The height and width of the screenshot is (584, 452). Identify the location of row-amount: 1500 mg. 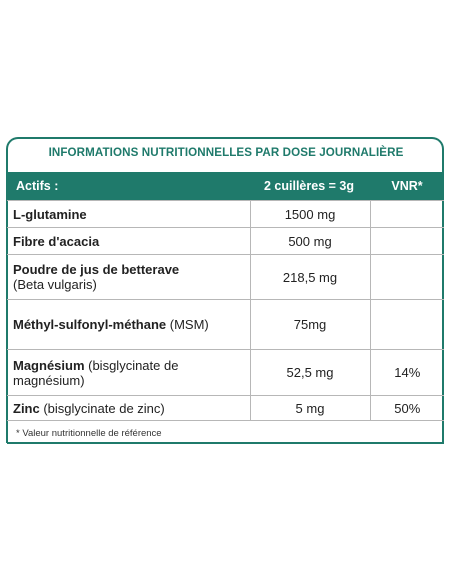
(310, 214).